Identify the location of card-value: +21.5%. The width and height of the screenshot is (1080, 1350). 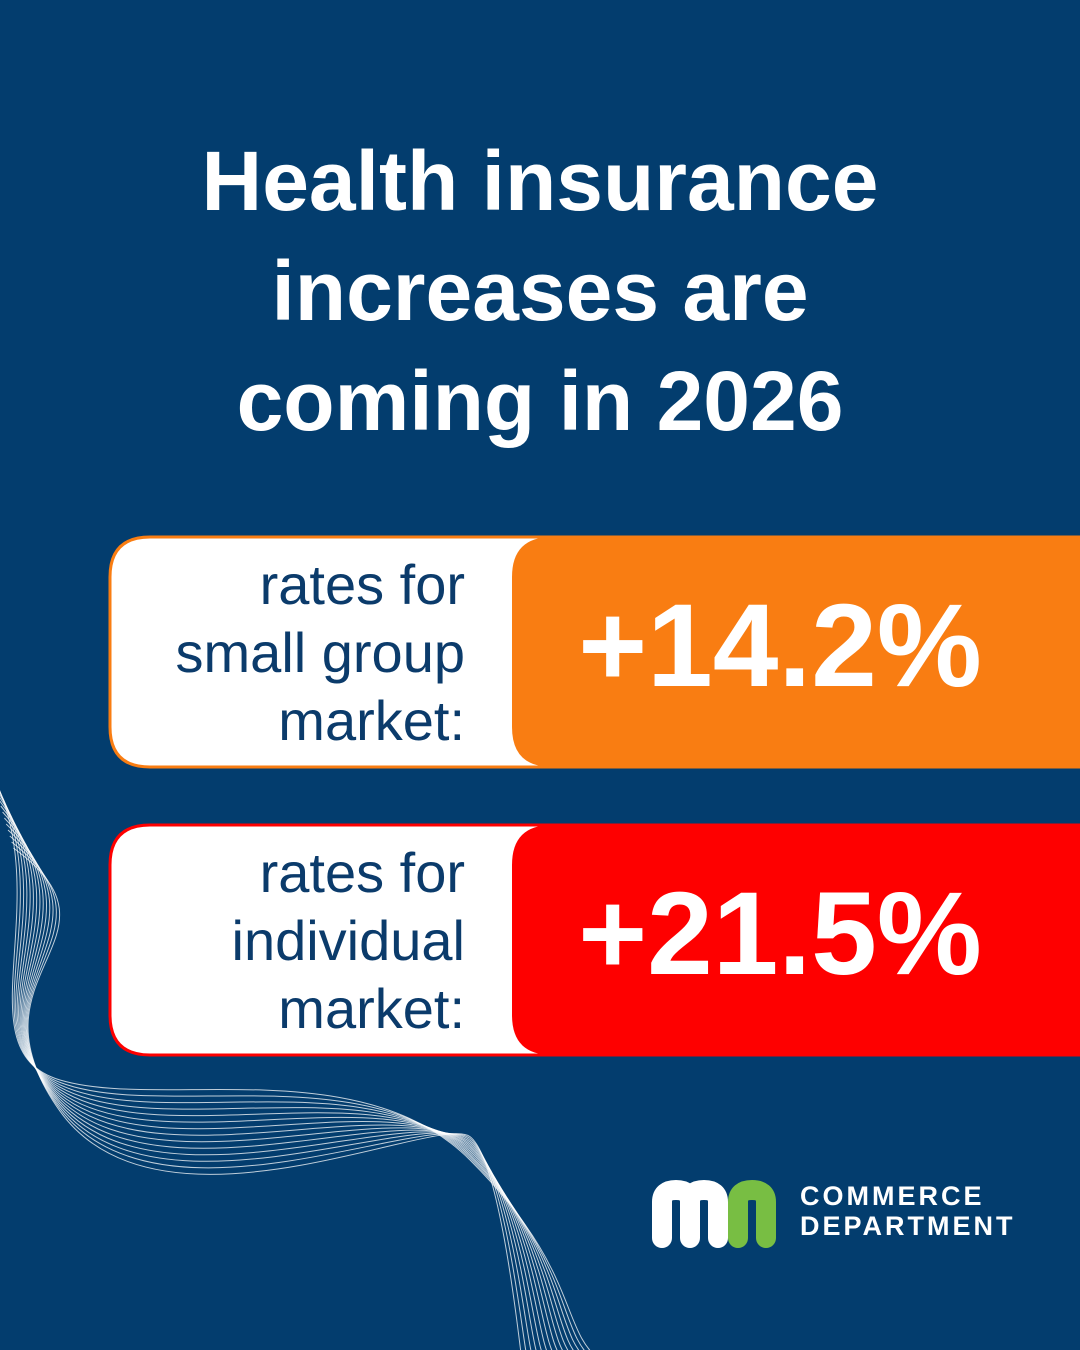
(780, 934).